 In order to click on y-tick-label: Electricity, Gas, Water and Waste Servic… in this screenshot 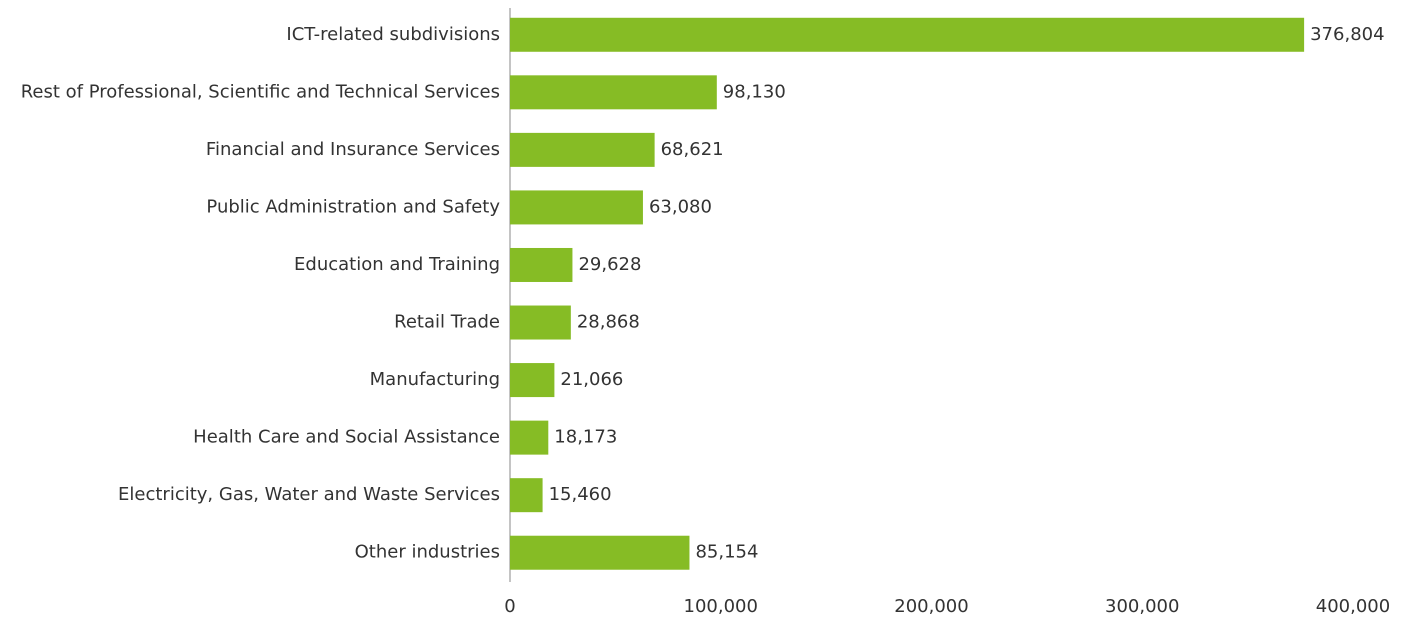, I will do `click(309, 494)`.